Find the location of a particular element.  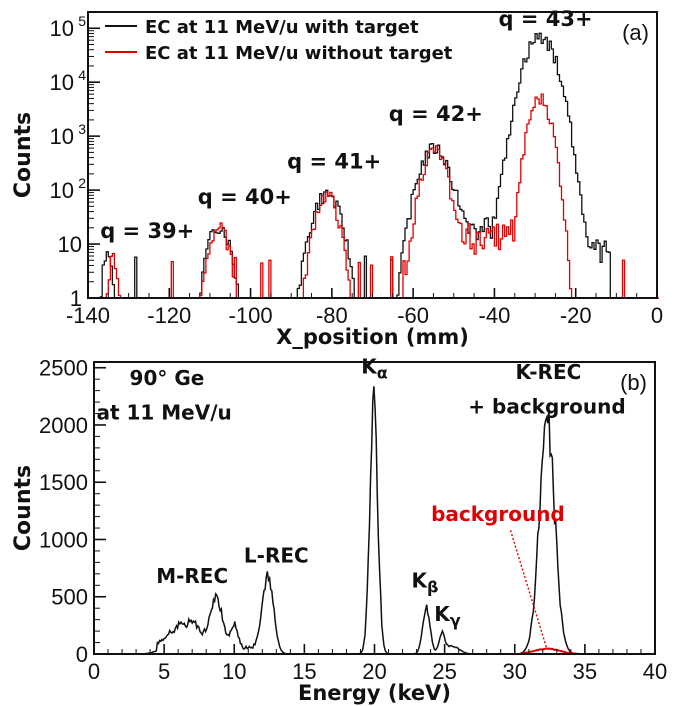

series-line-background is located at coordinates (549, 651).